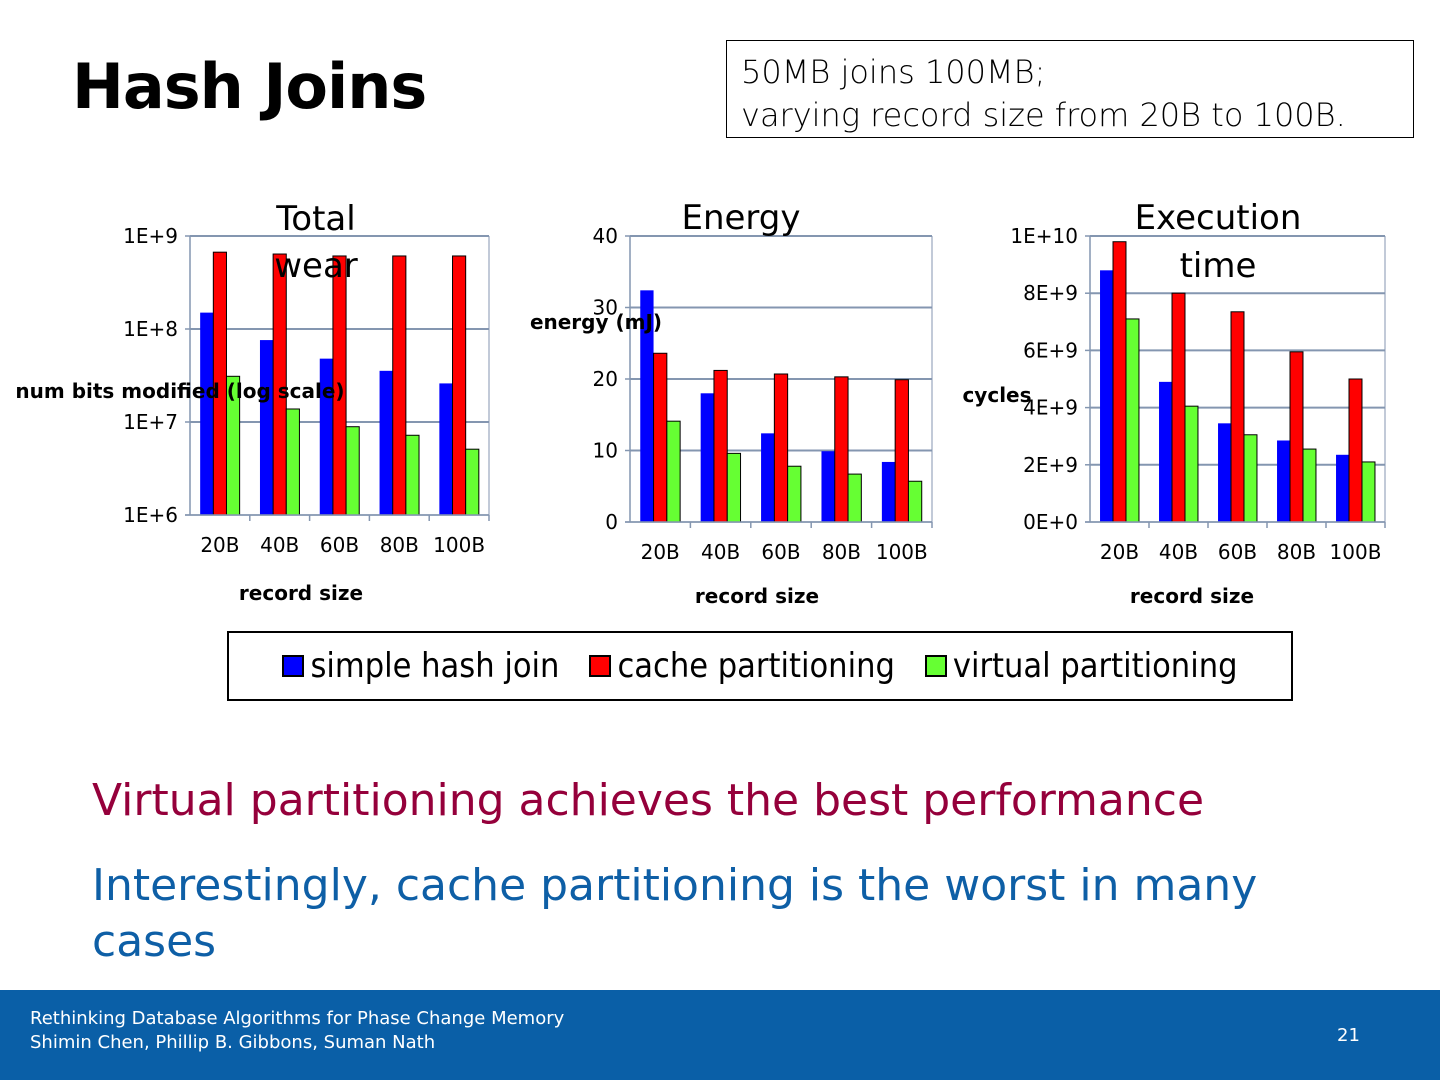 The image size is (1440, 1080). What do you see at coordinates (150, 422) in the screenshot?
I see `y-tick-label: 1E+7` at bounding box center [150, 422].